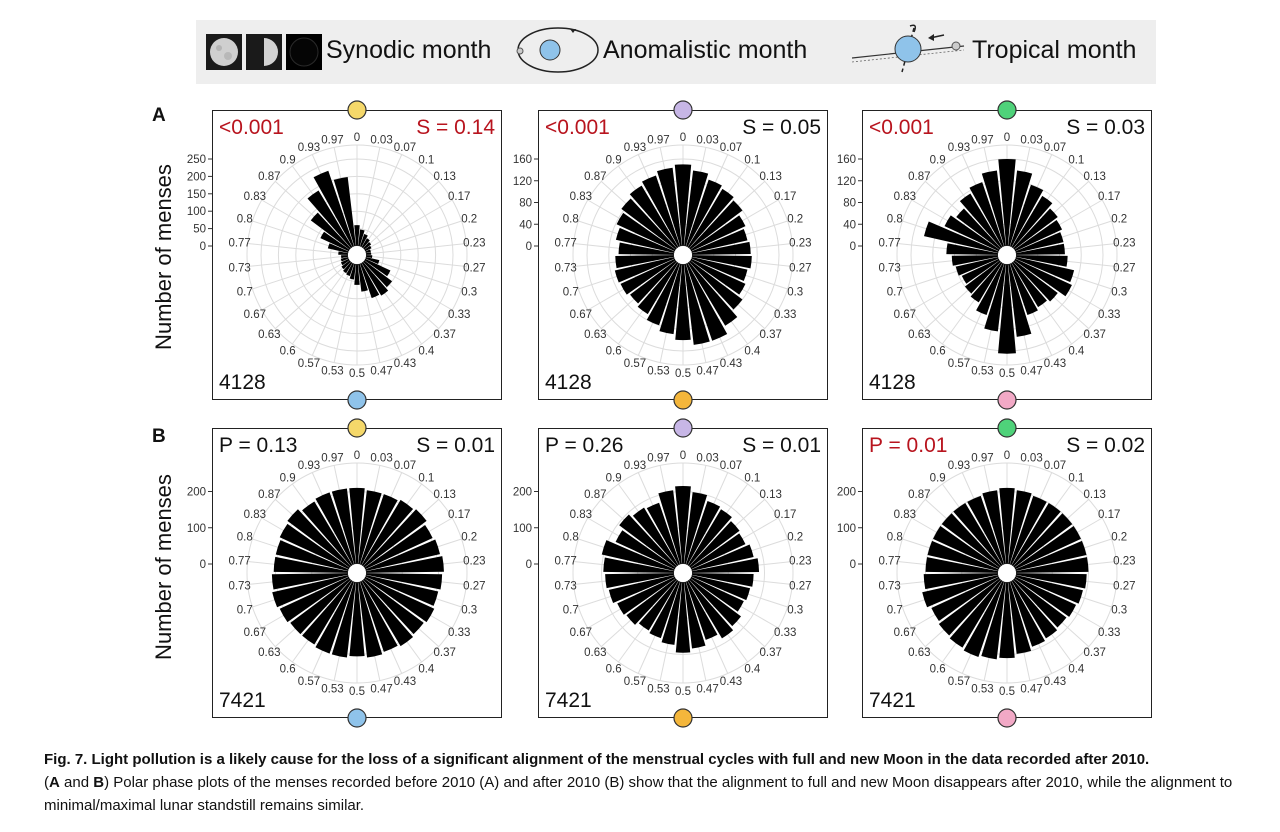 Image resolution: width=1280 pixels, height=832 pixels. Describe the element at coordinates (892, 700) in the screenshot. I see `sample-size: 7421` at that location.